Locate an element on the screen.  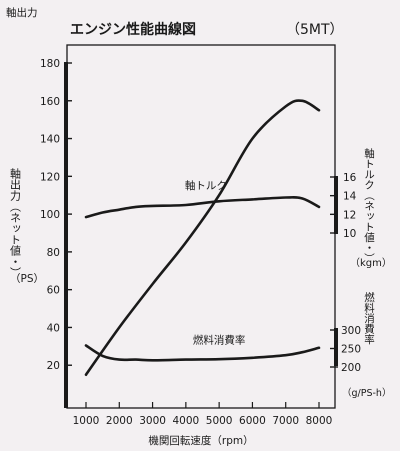
x-tick-label: 3000 is located at coordinates (152, 421).